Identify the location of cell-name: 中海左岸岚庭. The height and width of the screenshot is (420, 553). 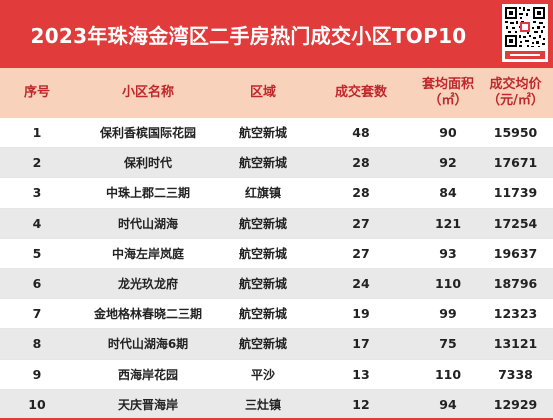
(147, 253).